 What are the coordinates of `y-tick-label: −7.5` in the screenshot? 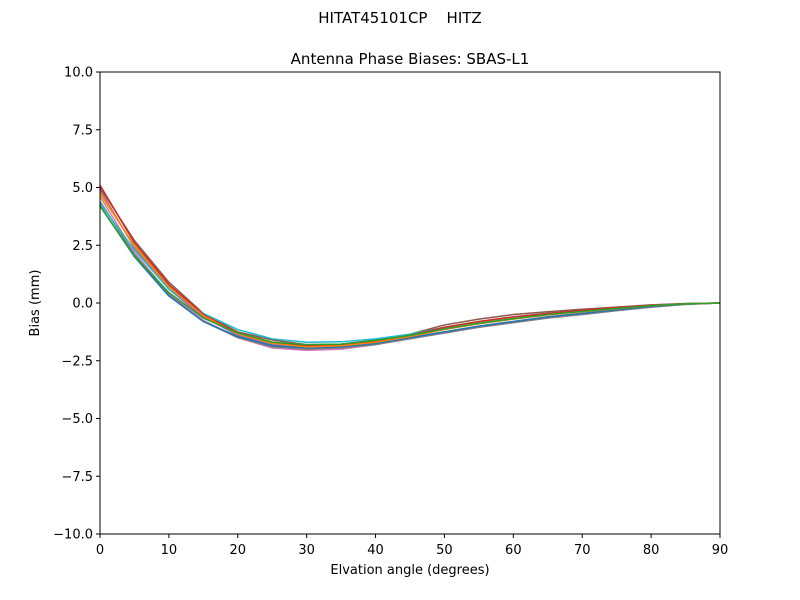 It's located at (77, 477).